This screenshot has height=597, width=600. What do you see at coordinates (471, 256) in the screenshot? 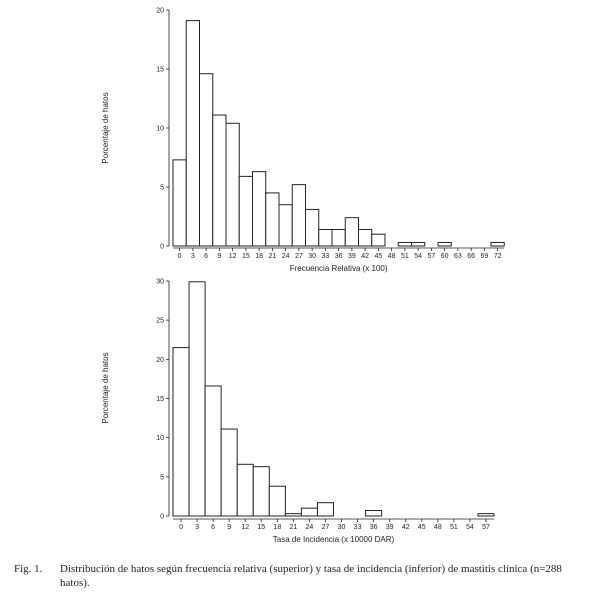
I see `x-tick-label: 66` at bounding box center [471, 256].